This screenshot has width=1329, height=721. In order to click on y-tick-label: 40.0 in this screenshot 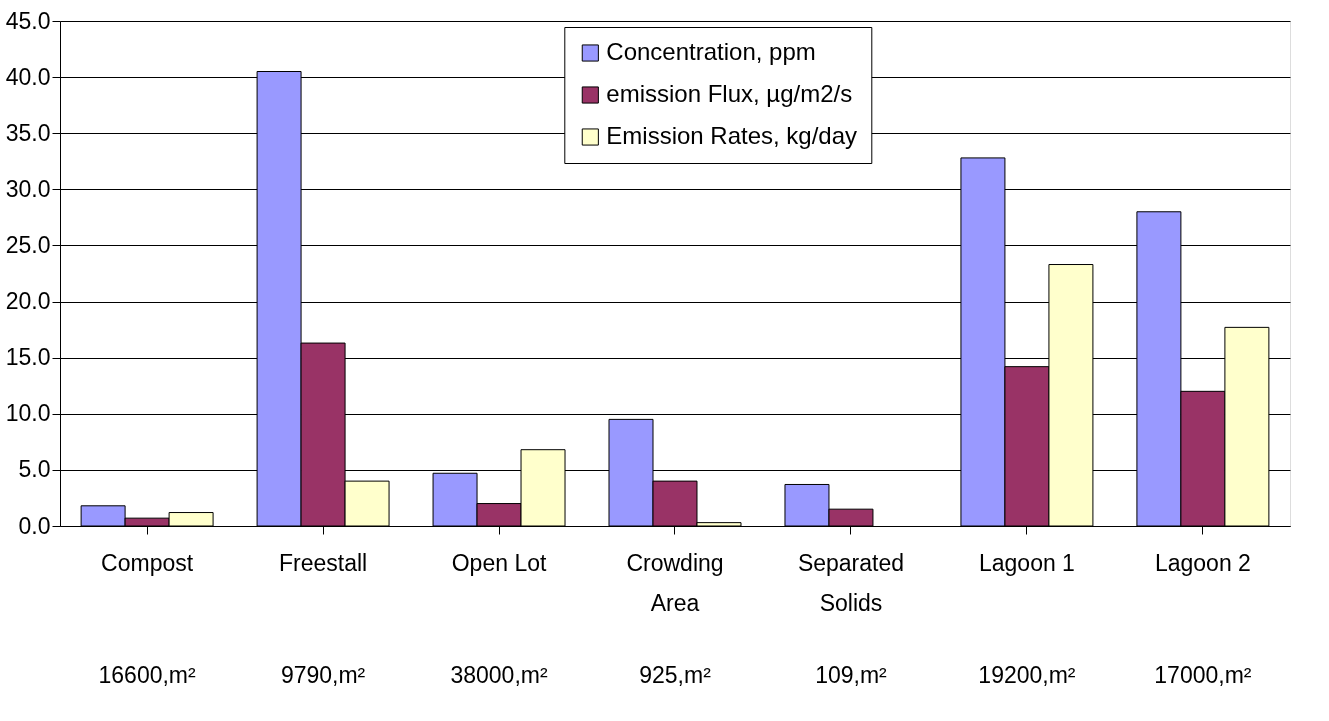, I will do `click(28, 76)`.